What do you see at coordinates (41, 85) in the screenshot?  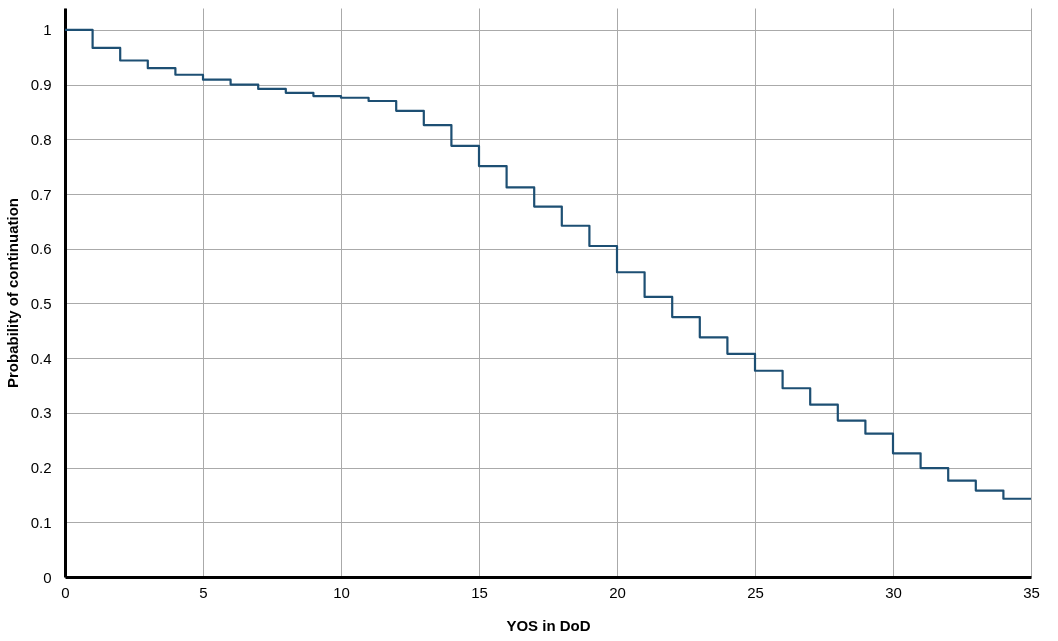 I see `y-tick-label: 0.9` at bounding box center [41, 85].